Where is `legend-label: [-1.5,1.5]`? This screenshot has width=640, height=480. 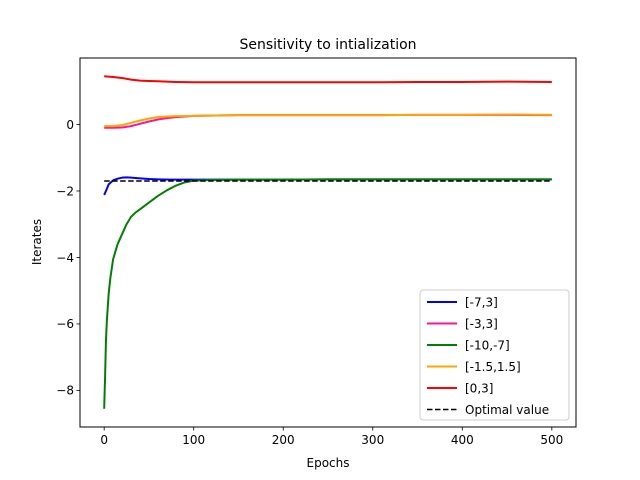 legend-label: [-1.5,1.5] is located at coordinates (493, 367).